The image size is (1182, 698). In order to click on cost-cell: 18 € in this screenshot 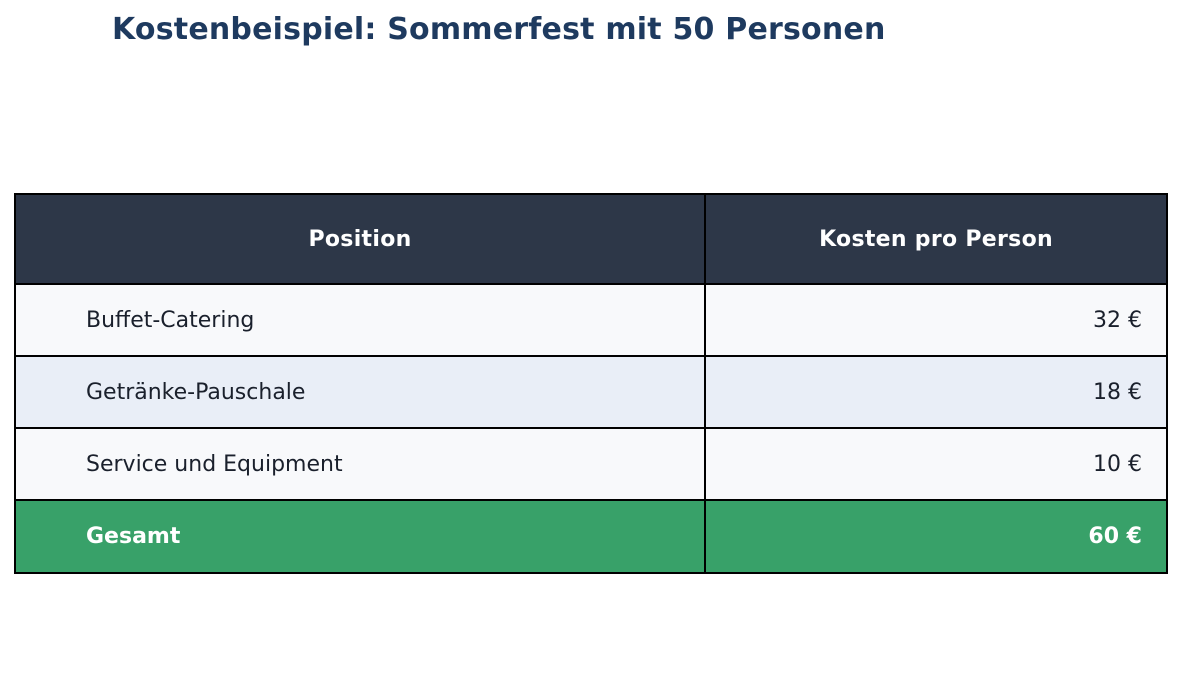, I will do `click(936, 392)`.